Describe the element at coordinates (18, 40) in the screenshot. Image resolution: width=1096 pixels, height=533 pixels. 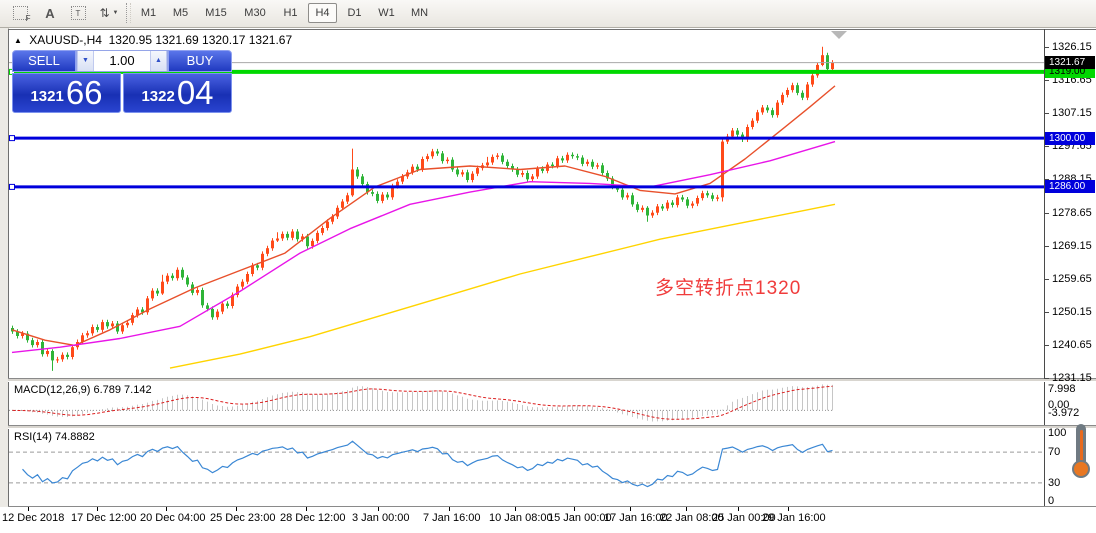
I see `collapse-chart-icon: ▲` at that location.